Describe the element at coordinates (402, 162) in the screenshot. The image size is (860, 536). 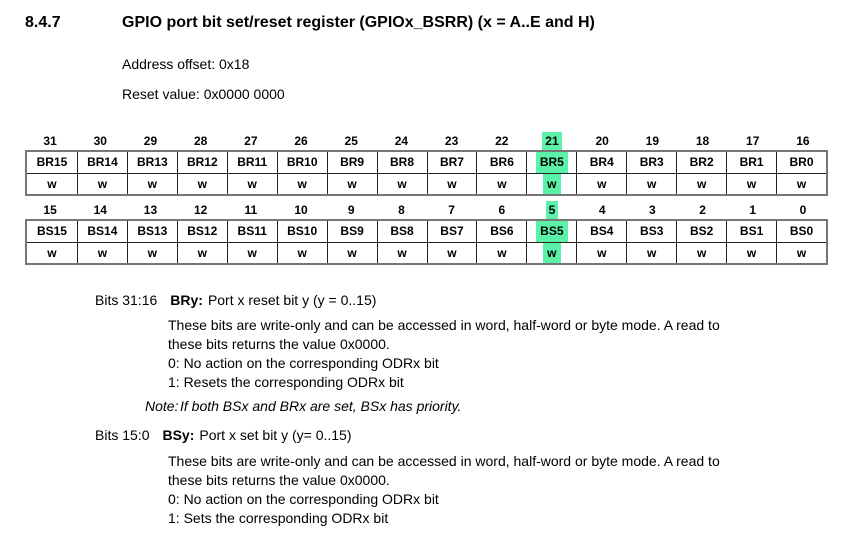
I see `bit-field-label: BR8` at that location.